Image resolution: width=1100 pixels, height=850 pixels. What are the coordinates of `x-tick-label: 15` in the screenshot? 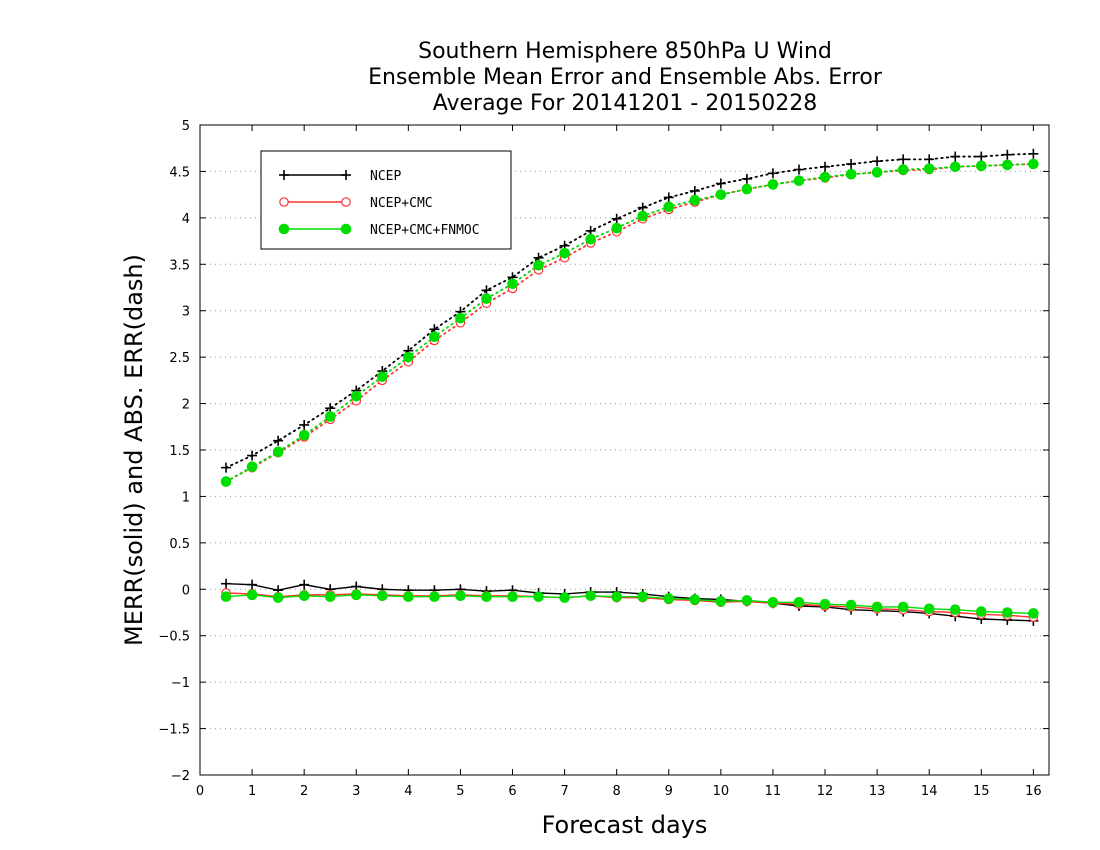 It's located at (981, 791).